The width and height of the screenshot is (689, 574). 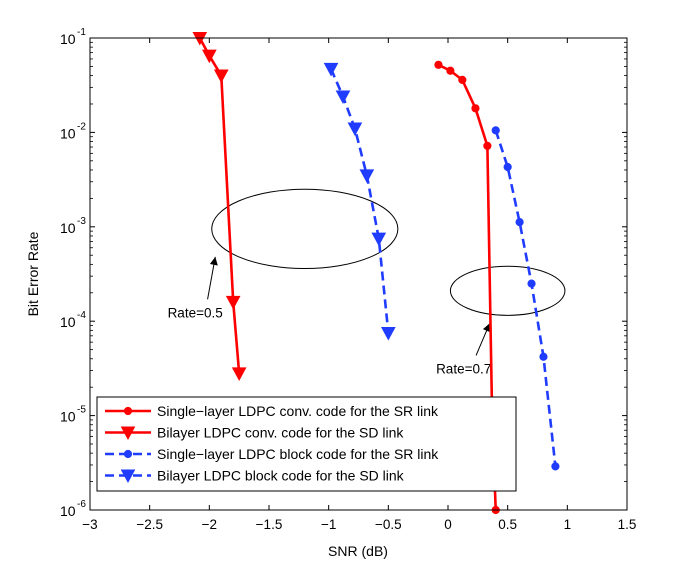 What do you see at coordinates (328, 524) in the screenshot?
I see `x-tick-label: −1` at bounding box center [328, 524].